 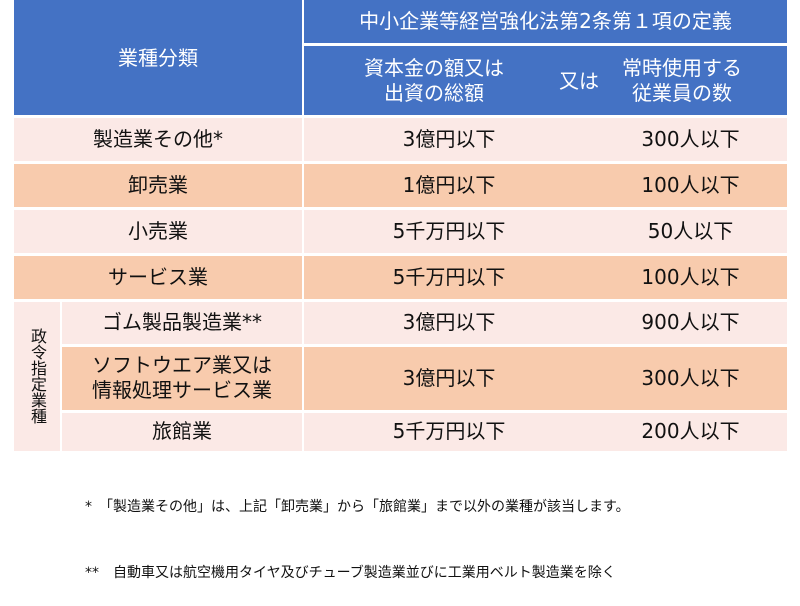 I want to click on row-category: 卸売業, so click(x=158, y=185).